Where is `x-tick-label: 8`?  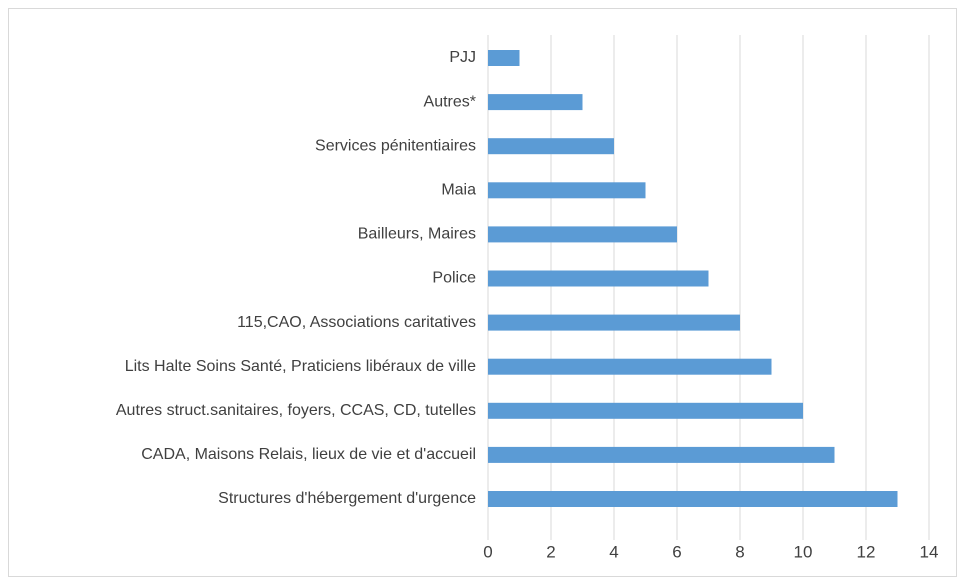
x-tick-label: 8 is located at coordinates (739, 551).